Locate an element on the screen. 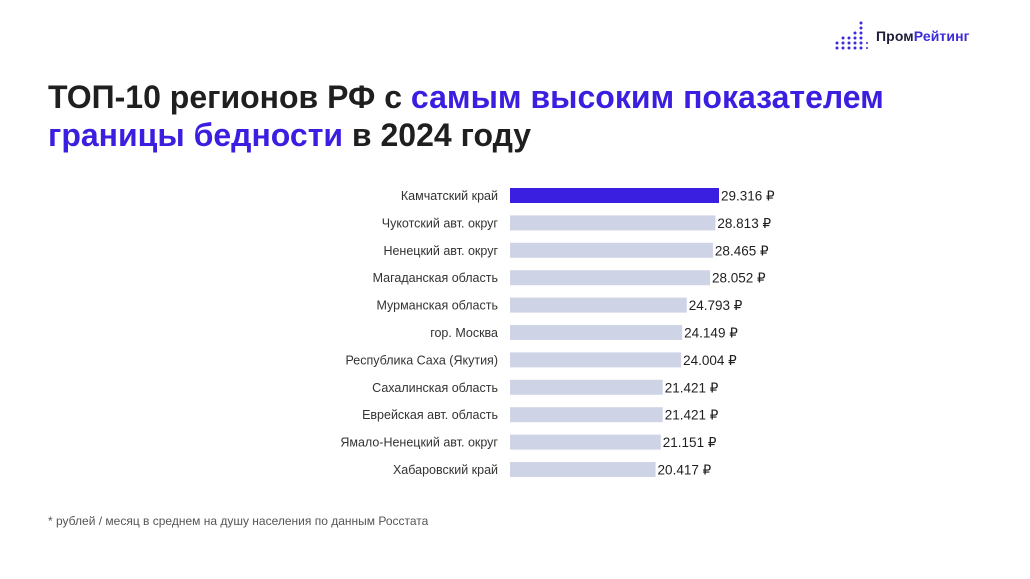 The height and width of the screenshot is (579, 1030). value-label: 28.813 ₽ is located at coordinates (744, 223).